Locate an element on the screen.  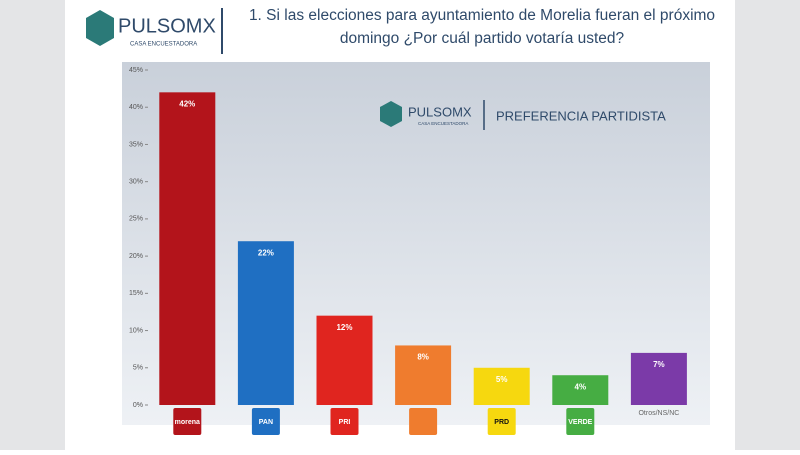
value-label: 8% is located at coordinates (423, 357).